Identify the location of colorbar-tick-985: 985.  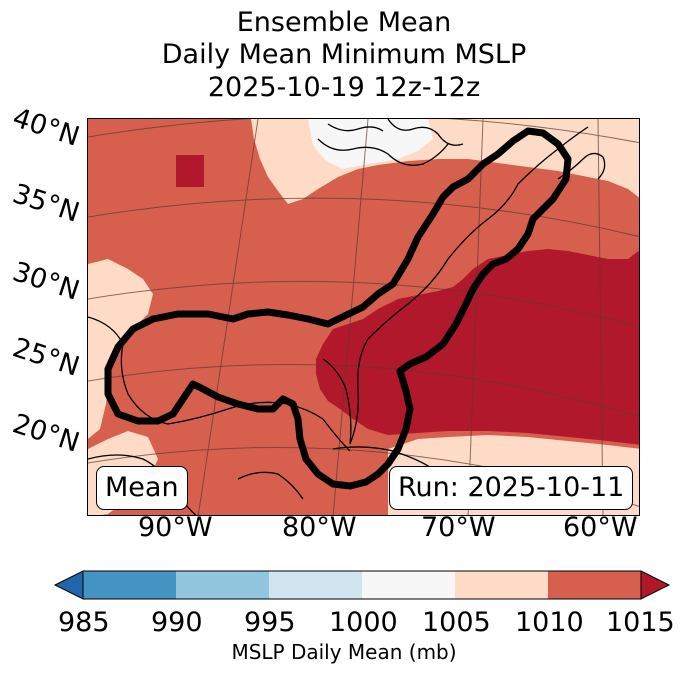
(84, 622).